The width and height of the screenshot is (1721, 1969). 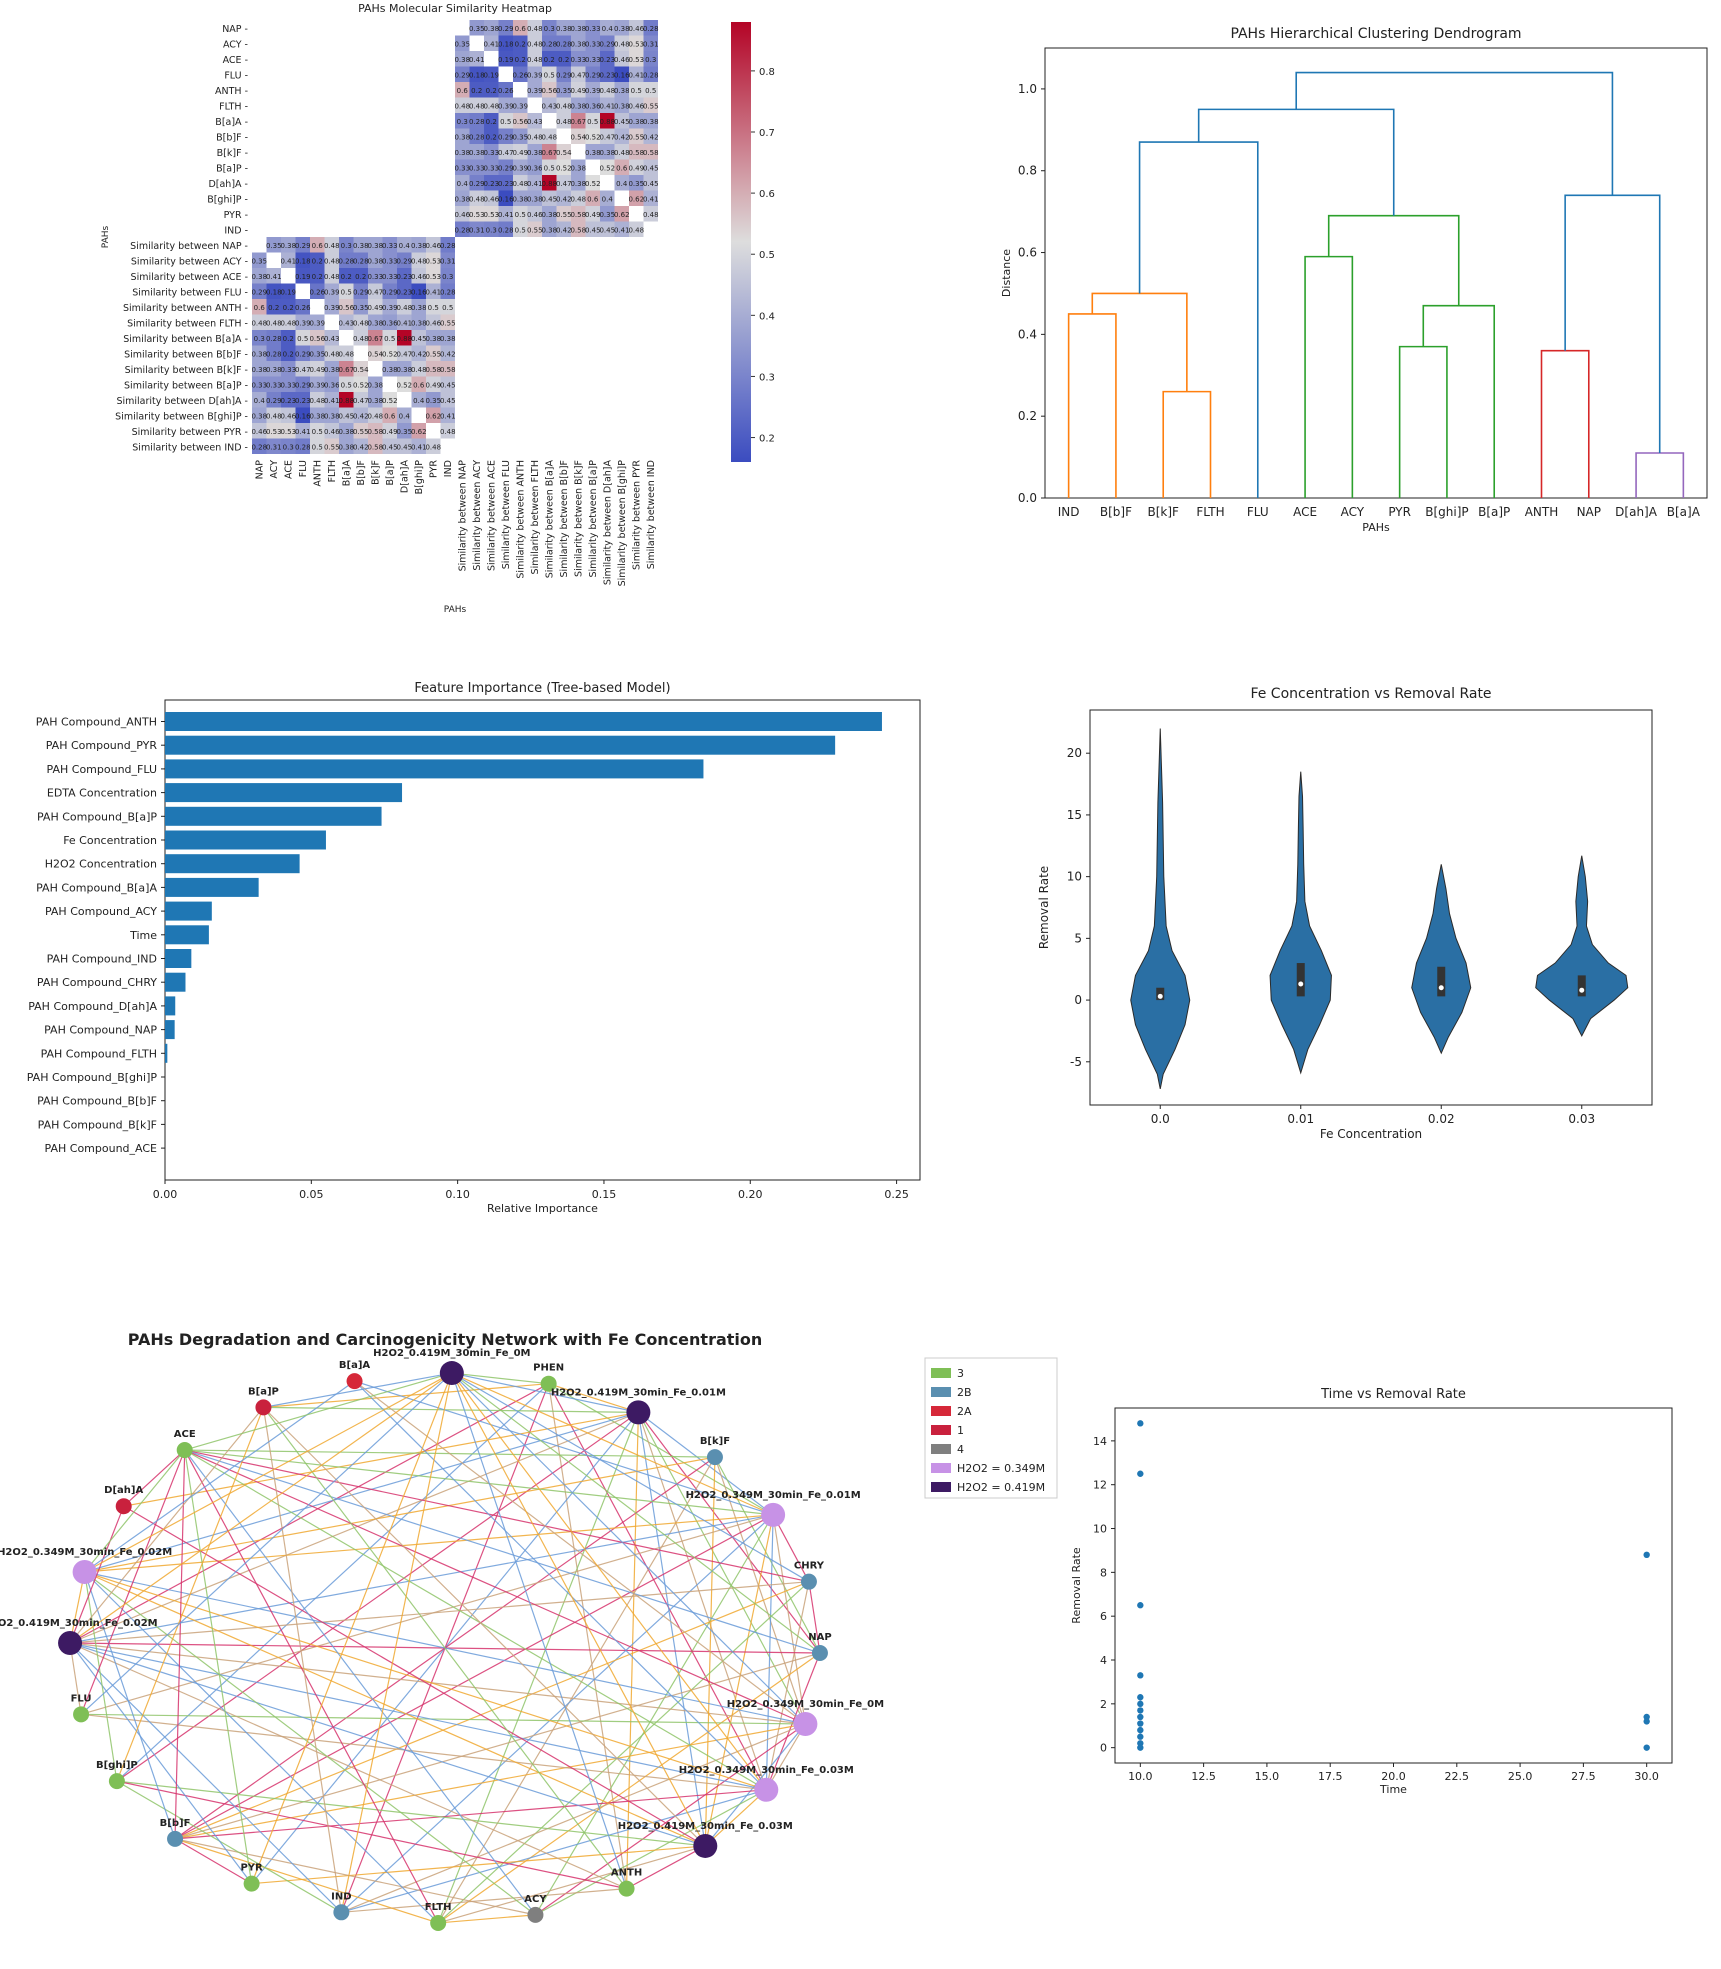 I want to click on heatmap-cell-value: 0.56, so click(x=520, y=122).